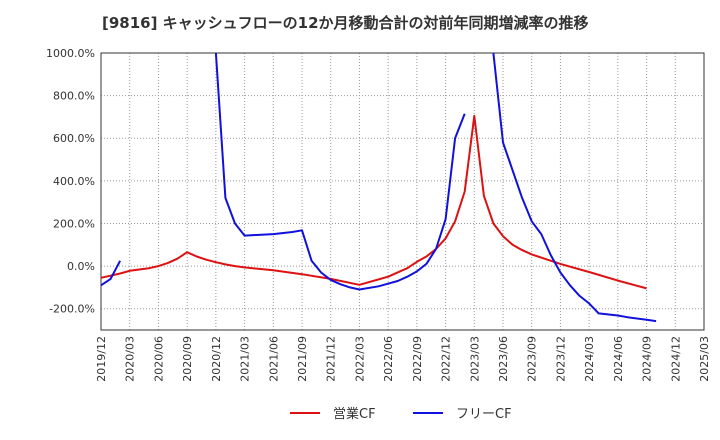  Describe the element at coordinates (72, 309) in the screenshot. I see `y-tick-label: -200.0%` at that location.